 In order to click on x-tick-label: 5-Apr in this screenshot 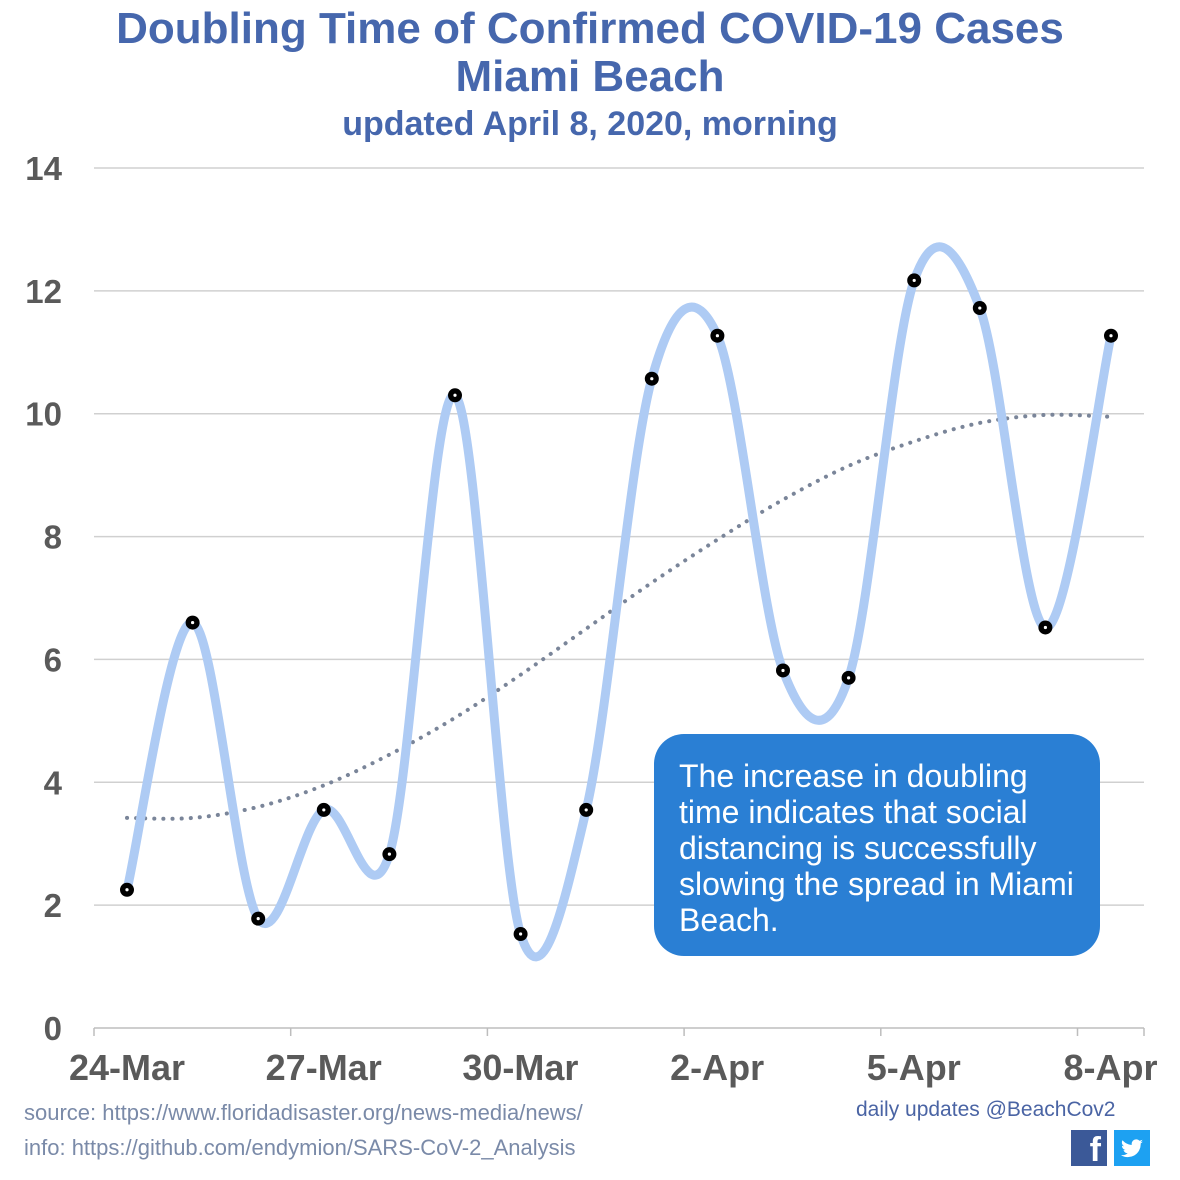, I will do `click(914, 1067)`.